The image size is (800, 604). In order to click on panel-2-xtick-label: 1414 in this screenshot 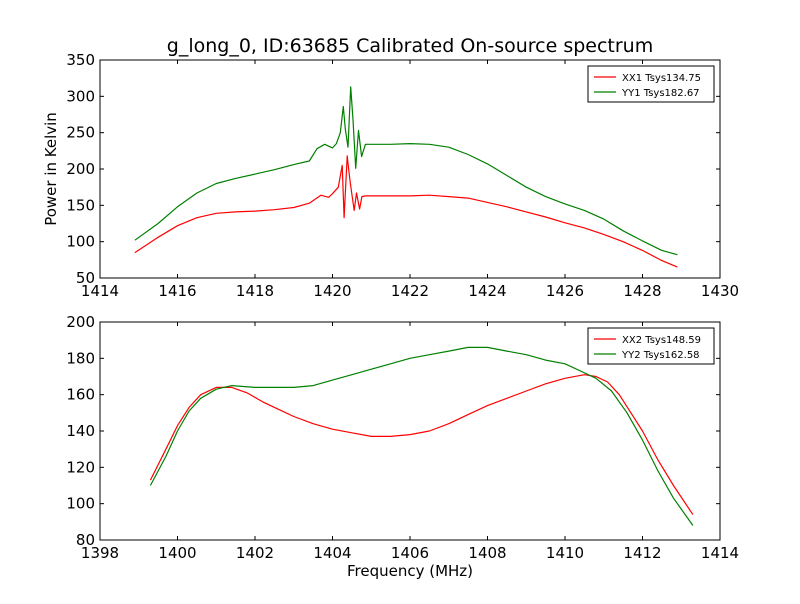, I will do `click(720, 553)`.